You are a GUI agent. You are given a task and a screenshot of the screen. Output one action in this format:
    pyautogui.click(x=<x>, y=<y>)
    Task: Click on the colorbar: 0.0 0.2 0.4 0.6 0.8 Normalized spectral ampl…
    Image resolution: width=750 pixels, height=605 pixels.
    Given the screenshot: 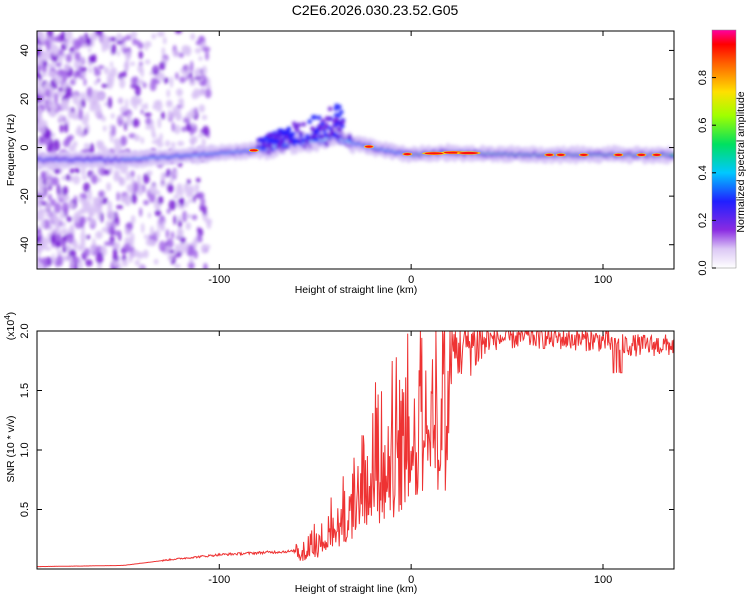 What is the action you would take?
    pyautogui.click(x=722, y=152)
    